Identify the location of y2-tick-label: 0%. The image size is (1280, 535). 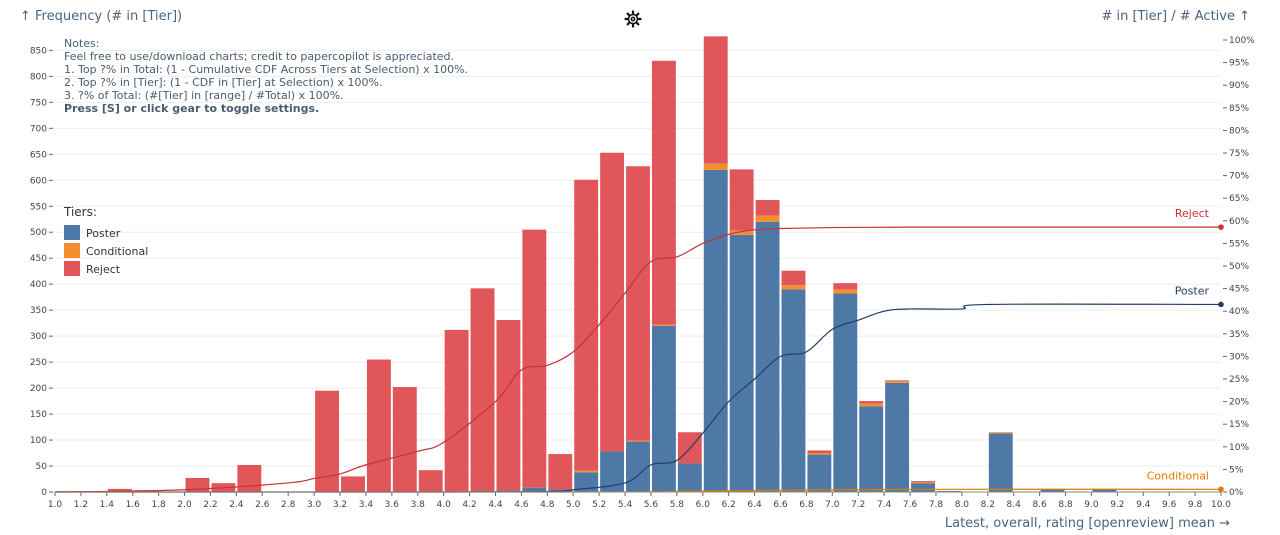
(1236, 493).